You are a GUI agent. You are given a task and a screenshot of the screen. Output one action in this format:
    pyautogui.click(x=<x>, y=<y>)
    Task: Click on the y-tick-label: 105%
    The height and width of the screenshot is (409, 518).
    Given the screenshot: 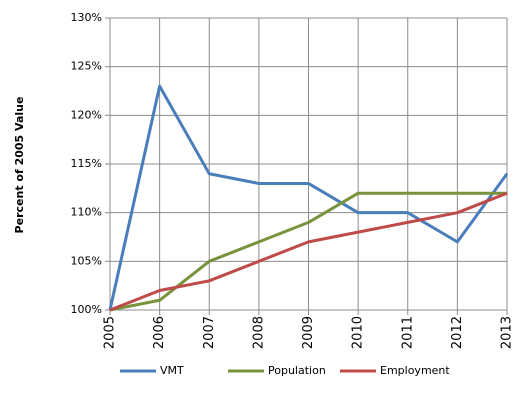 What is the action you would take?
    pyautogui.click(x=86, y=260)
    